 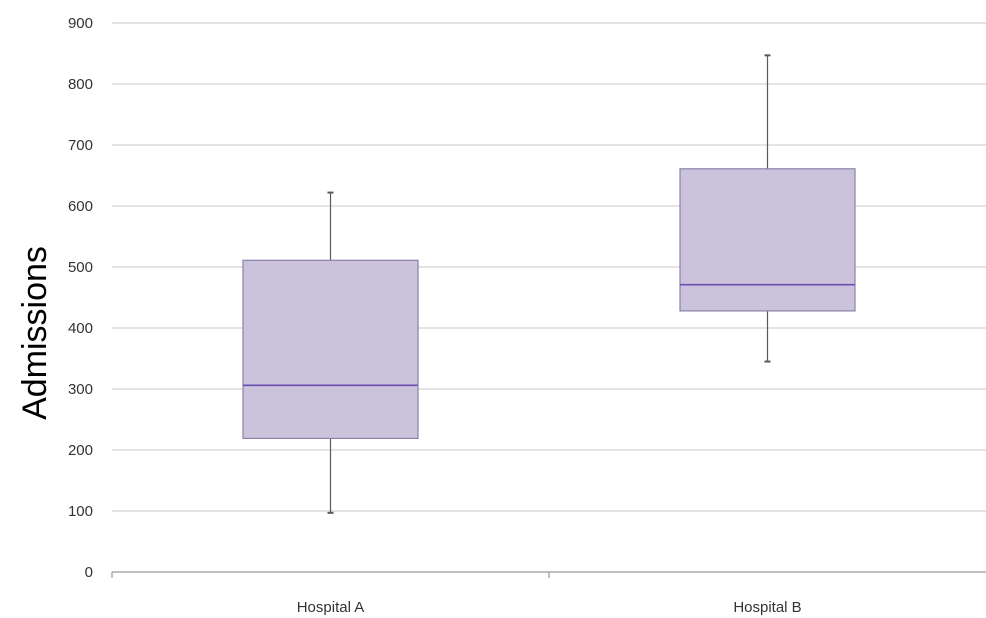 What do you see at coordinates (80, 511) in the screenshot?
I see `y-tick-label-100: 100` at bounding box center [80, 511].